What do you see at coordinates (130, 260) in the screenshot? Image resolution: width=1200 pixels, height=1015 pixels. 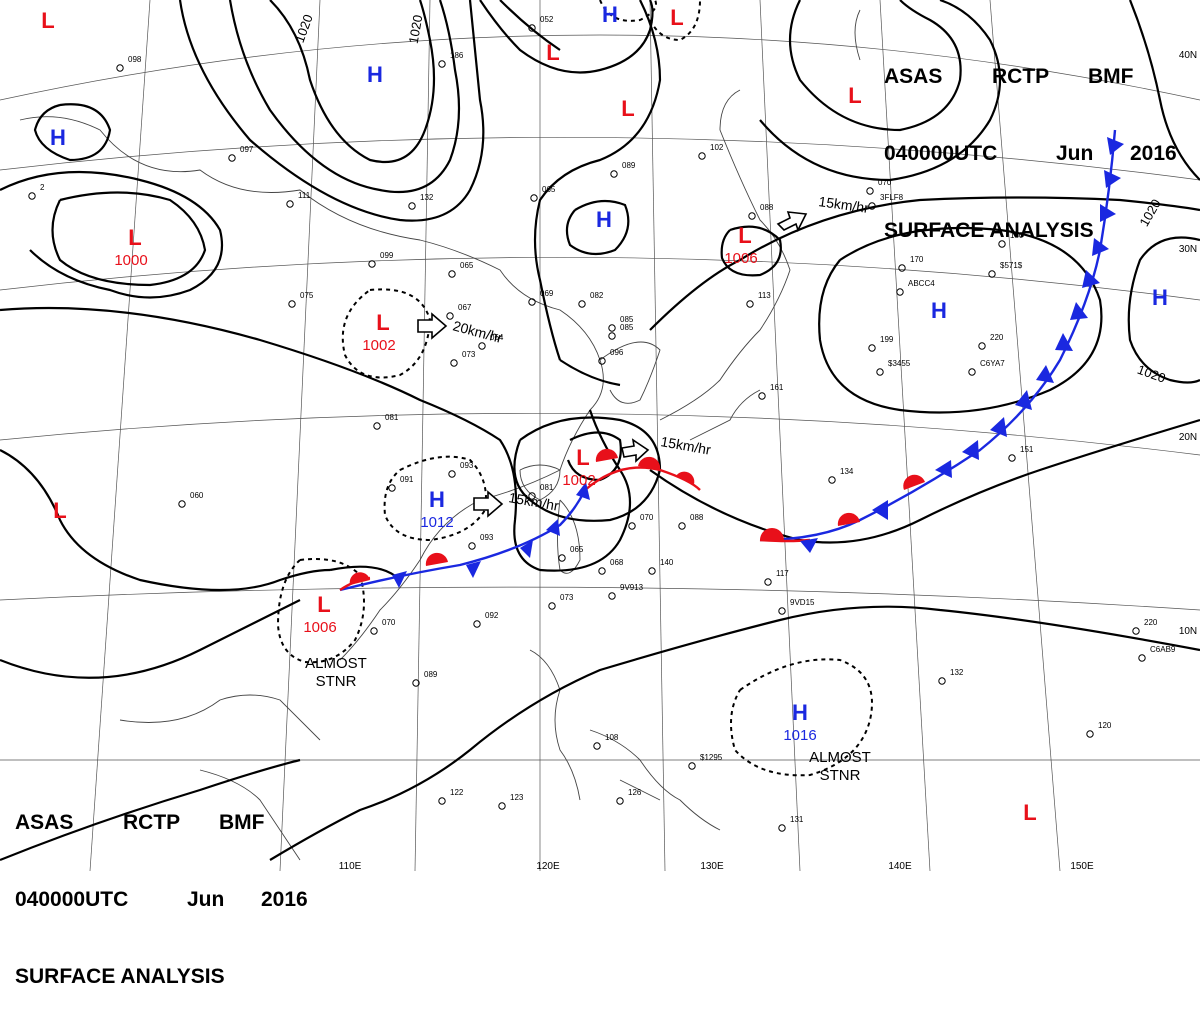 I see `pressure-center-value: 1000` at bounding box center [130, 260].